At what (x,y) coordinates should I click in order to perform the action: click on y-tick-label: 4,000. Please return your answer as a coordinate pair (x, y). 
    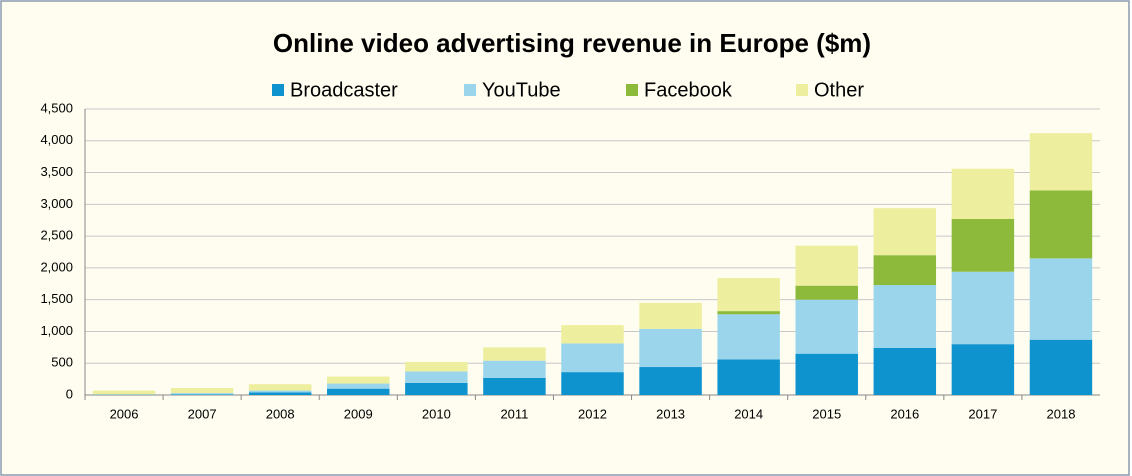
    Looking at the image, I should click on (56, 139).